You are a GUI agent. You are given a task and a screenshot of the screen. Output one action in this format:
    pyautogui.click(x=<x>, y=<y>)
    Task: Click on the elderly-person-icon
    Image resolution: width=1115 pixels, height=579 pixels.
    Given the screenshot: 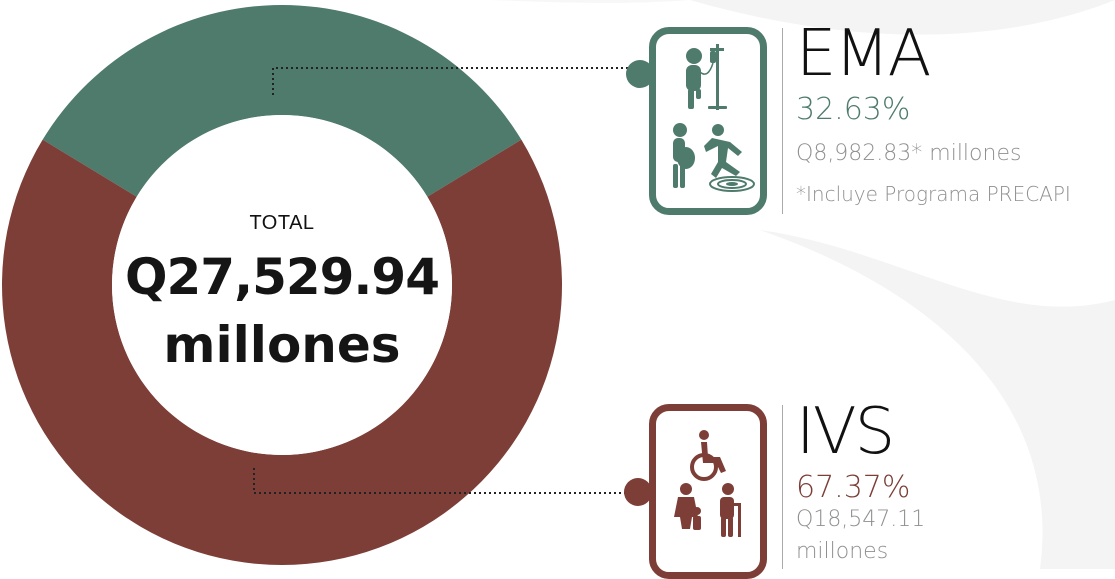 What is the action you would take?
    pyautogui.click(x=730, y=510)
    